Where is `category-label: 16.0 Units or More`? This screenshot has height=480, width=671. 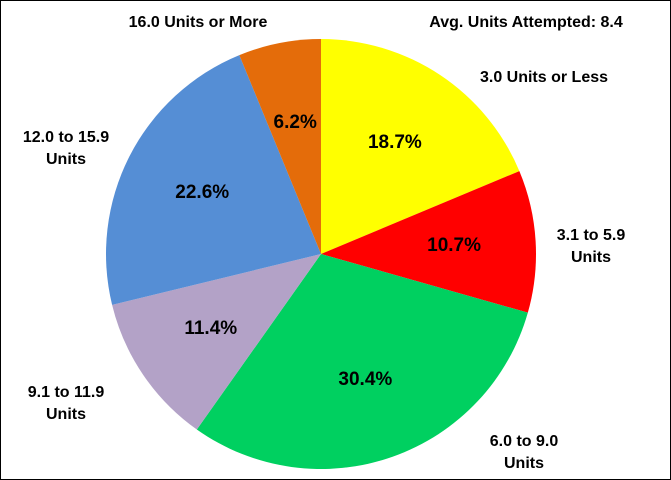 category-label: 16.0 Units or More is located at coordinates (198, 22).